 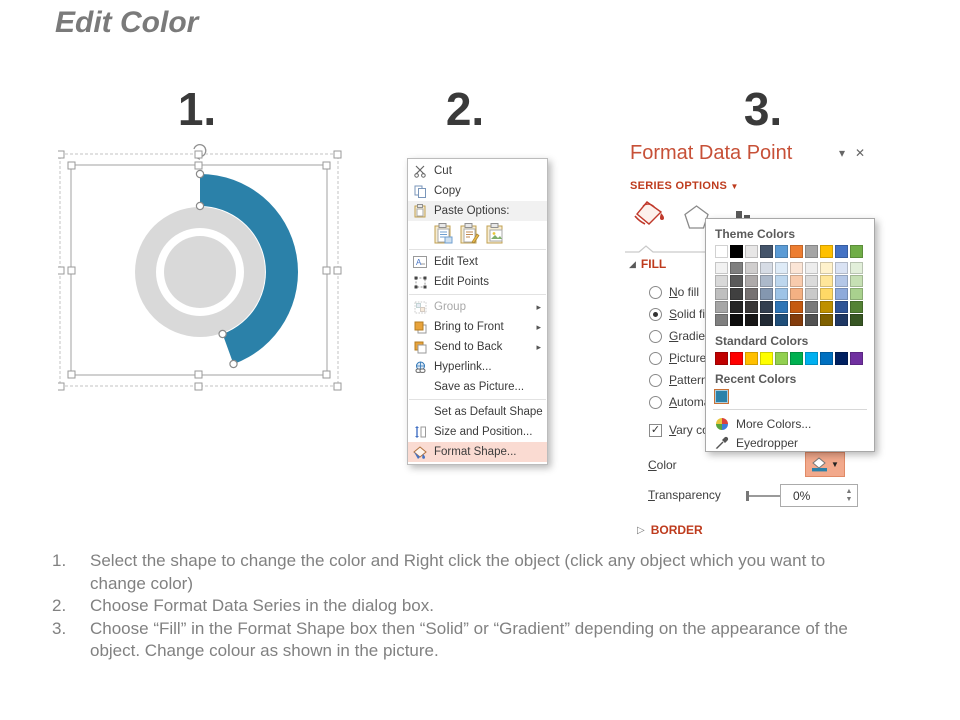 I want to click on menu-item-paste-options: Paste Options:, so click(x=477, y=211).